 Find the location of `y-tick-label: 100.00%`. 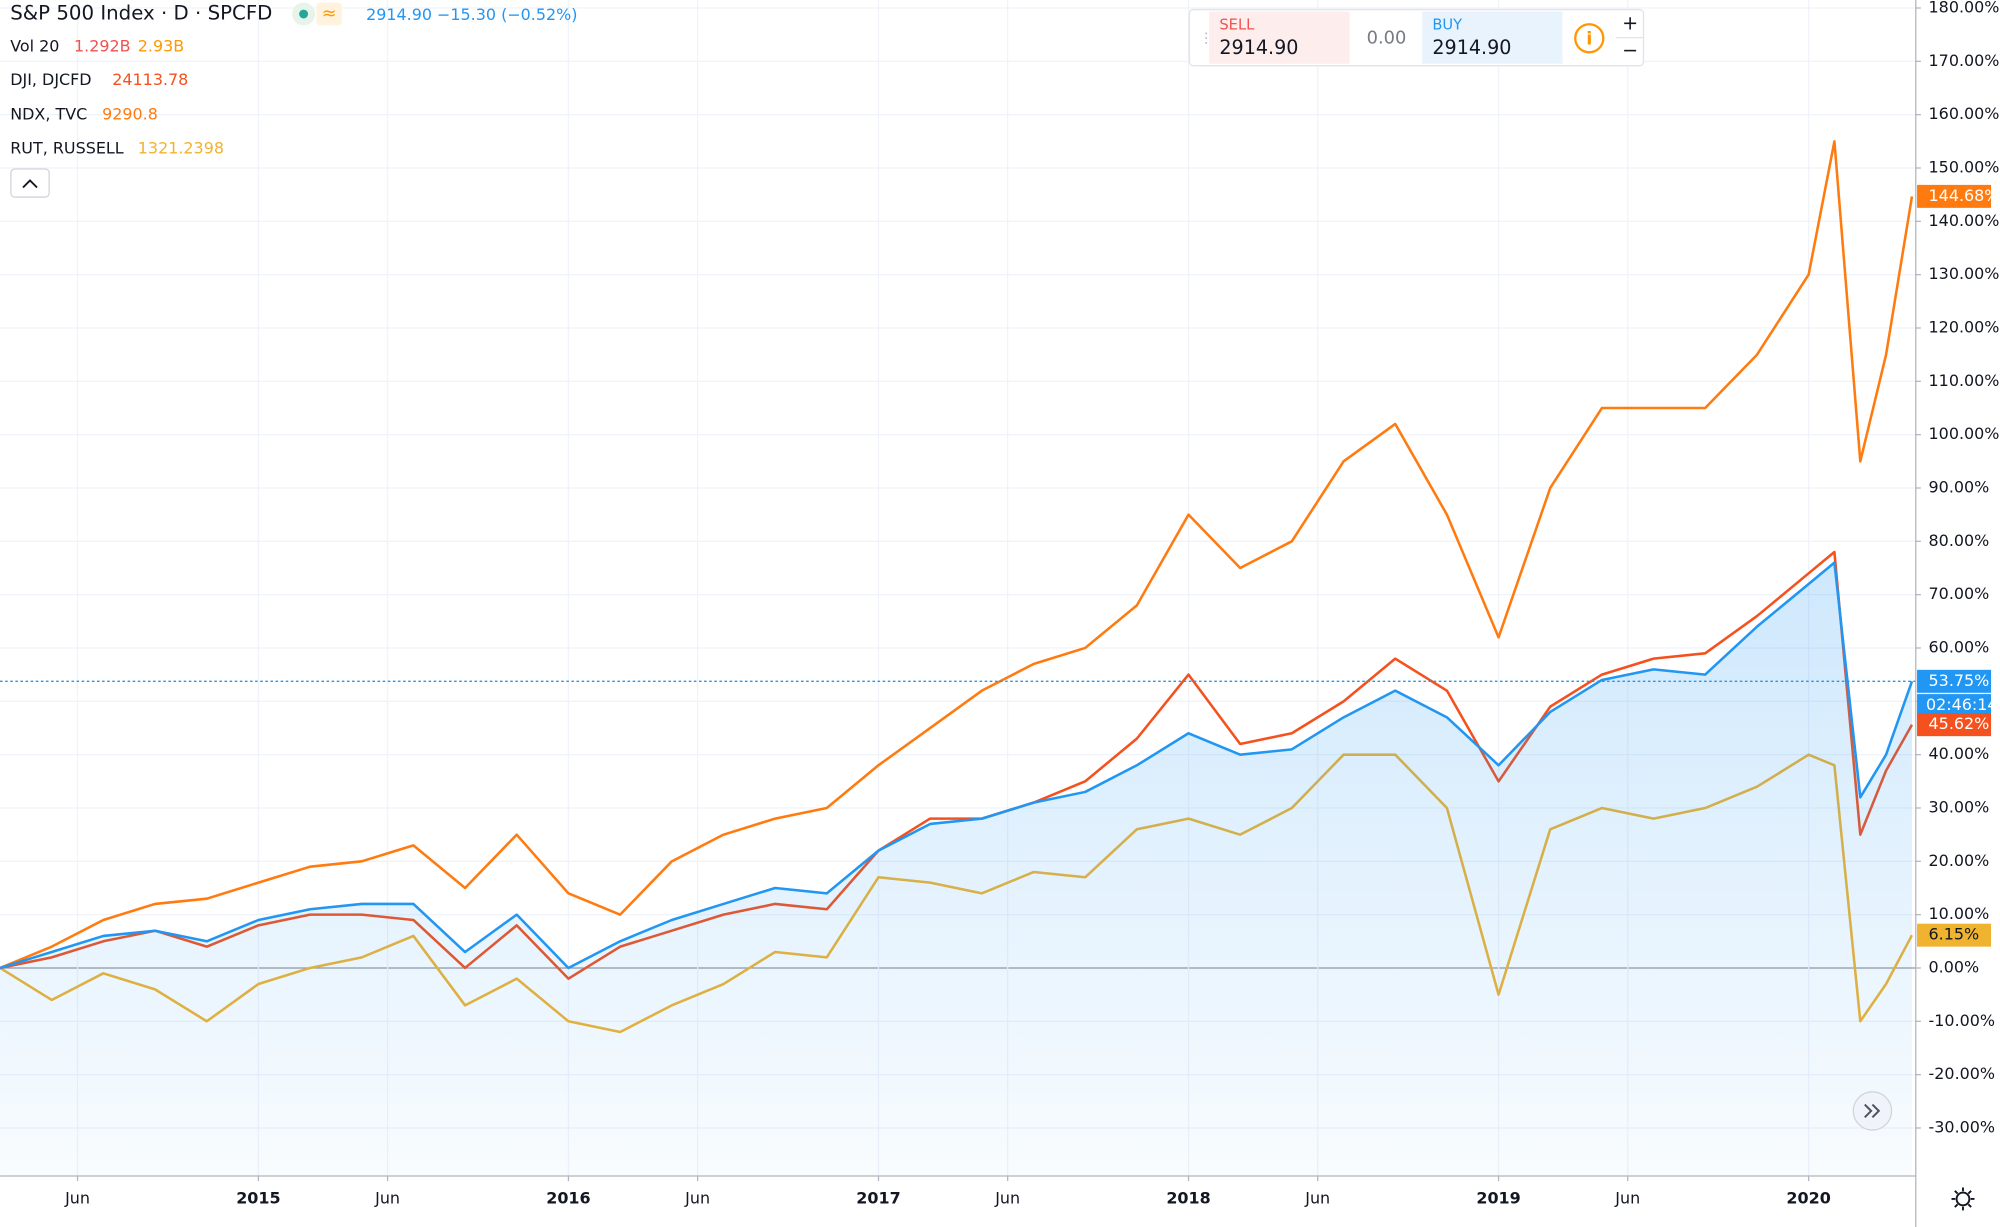

y-tick-label: 100.00% is located at coordinates (1964, 433).